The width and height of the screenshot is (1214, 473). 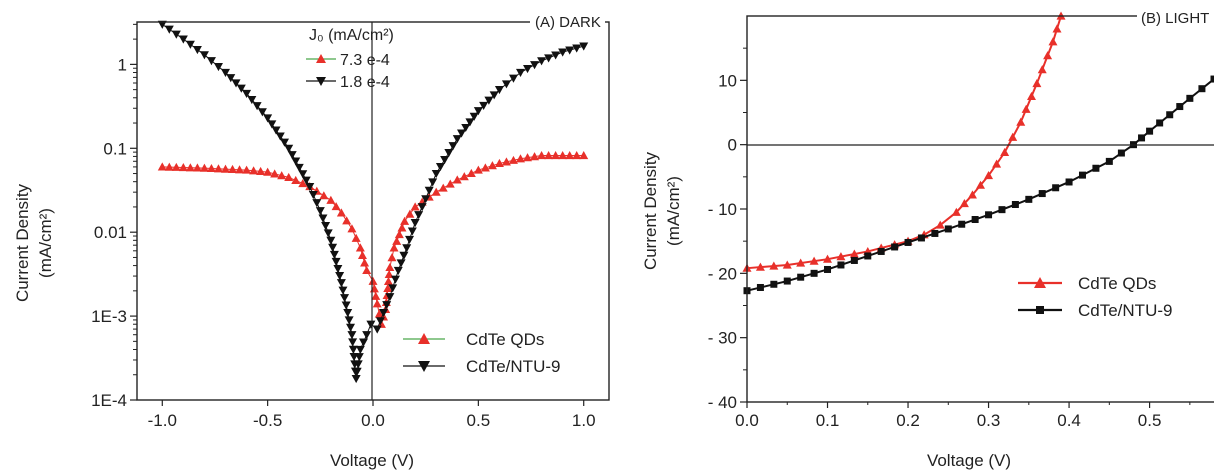 What do you see at coordinates (908, 420) in the screenshot?
I see `x-tick-label-light: 0.2` at bounding box center [908, 420].